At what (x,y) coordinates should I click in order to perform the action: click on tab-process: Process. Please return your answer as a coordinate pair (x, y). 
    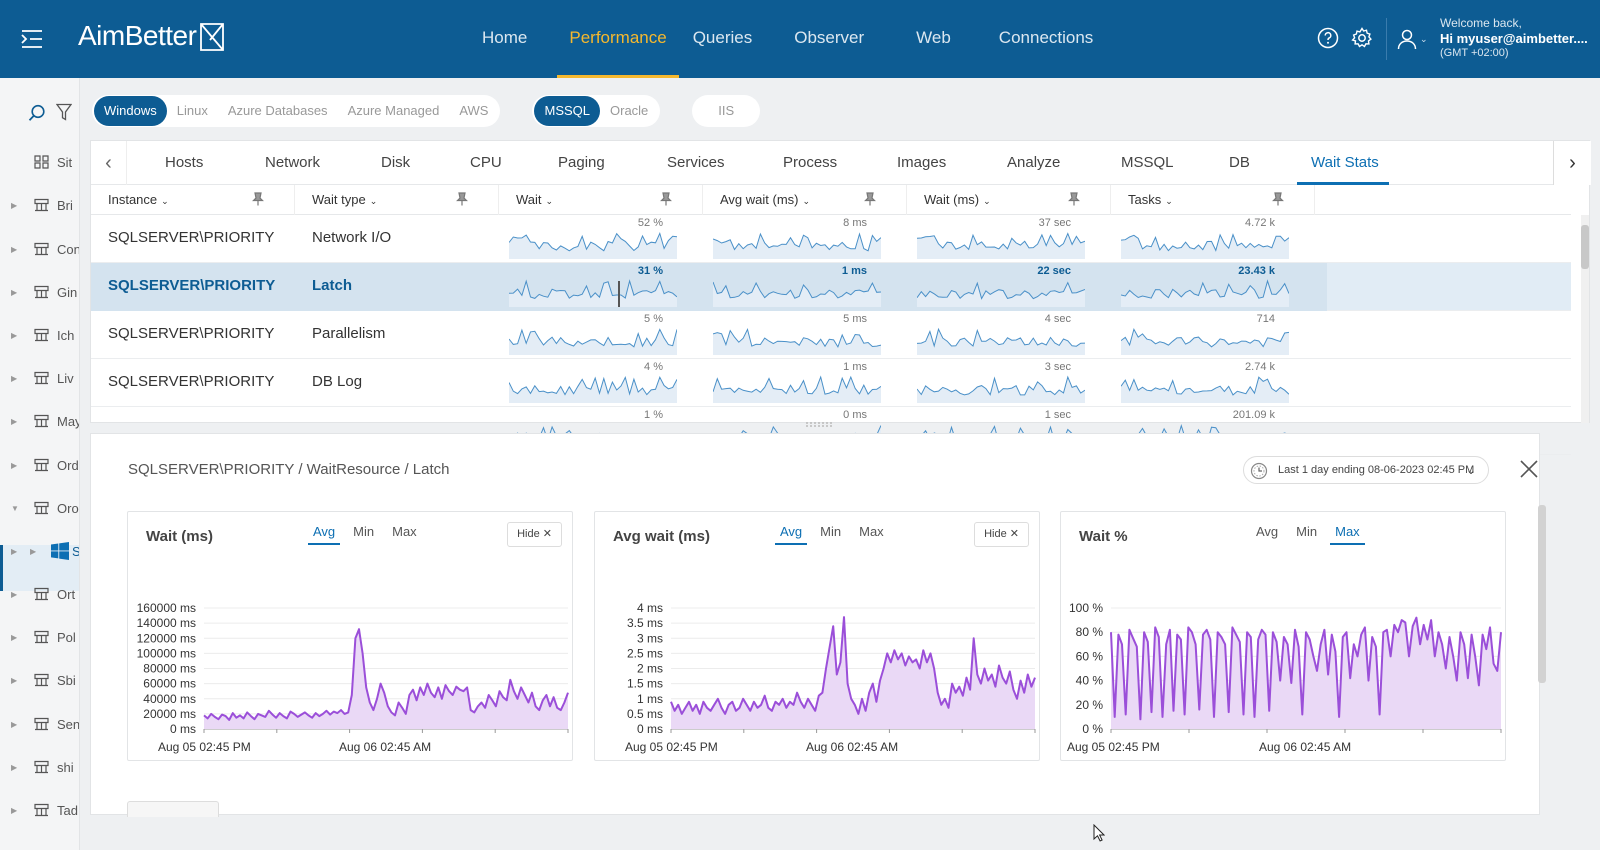
    Looking at the image, I should click on (810, 162).